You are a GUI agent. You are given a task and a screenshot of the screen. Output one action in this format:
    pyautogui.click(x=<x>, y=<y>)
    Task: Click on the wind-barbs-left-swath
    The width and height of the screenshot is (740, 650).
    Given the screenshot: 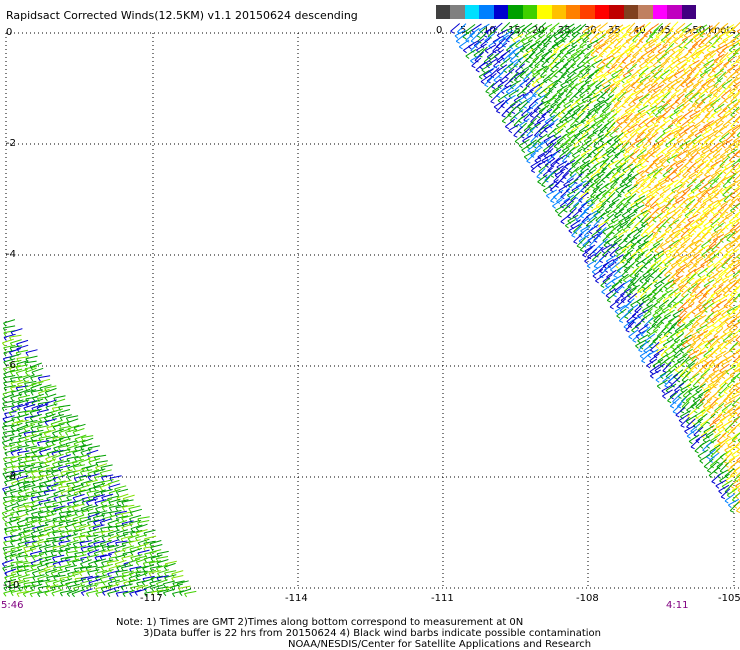 What is the action you would take?
    pyautogui.click(x=99, y=458)
    